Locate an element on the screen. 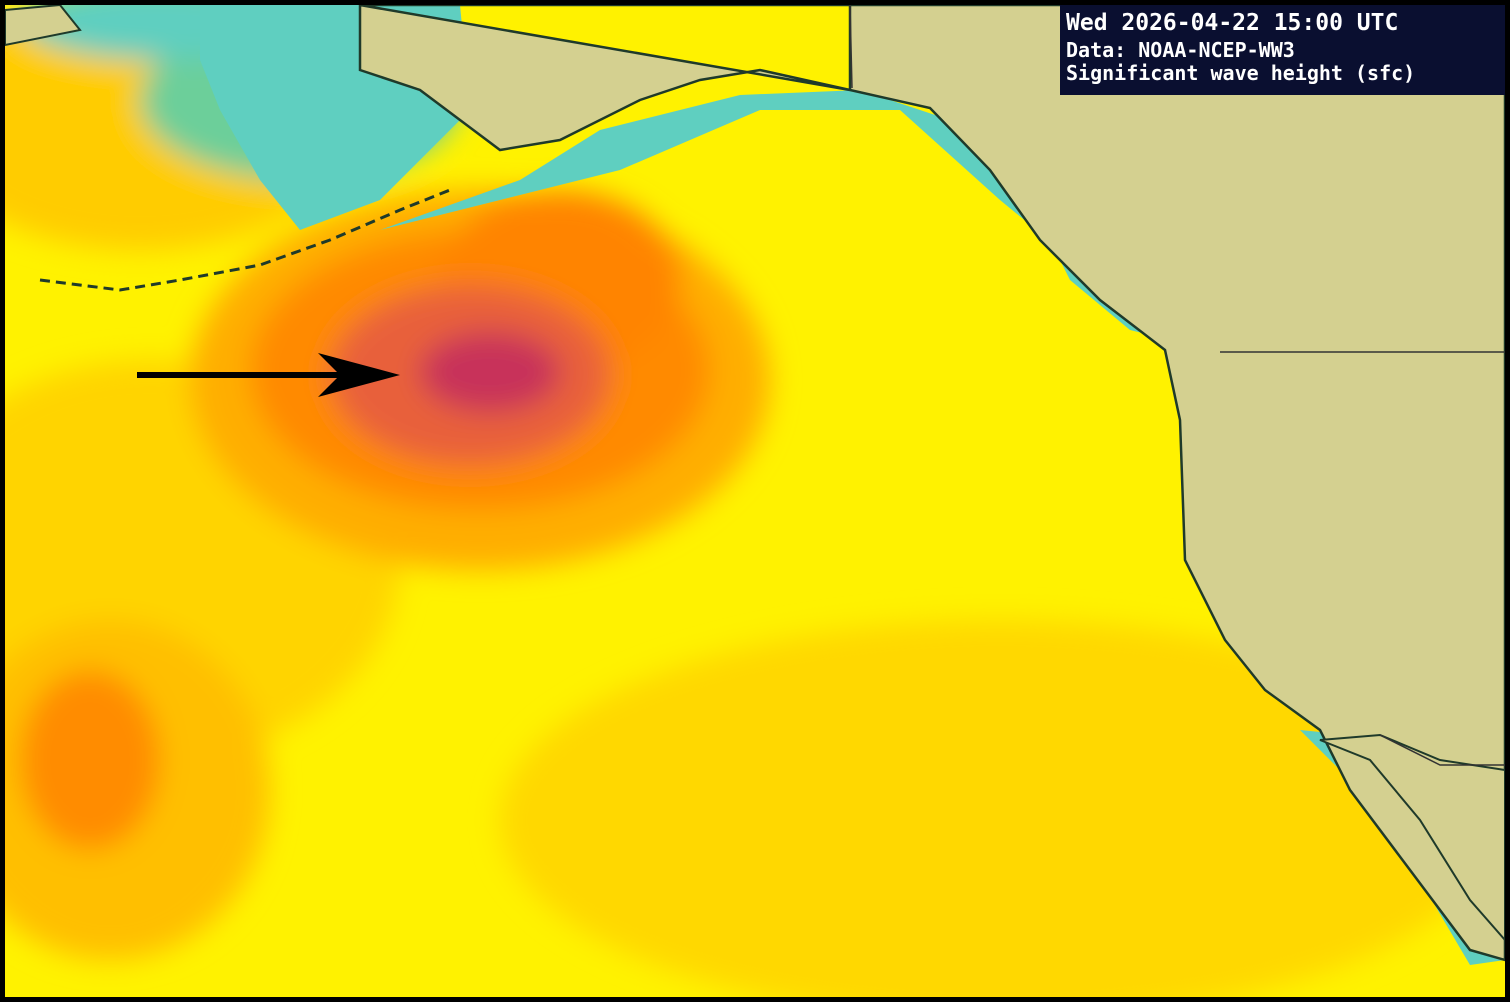 Image resolution: width=1510 pixels, height=1002 pixels. land-west is located at coordinates (43, 26).